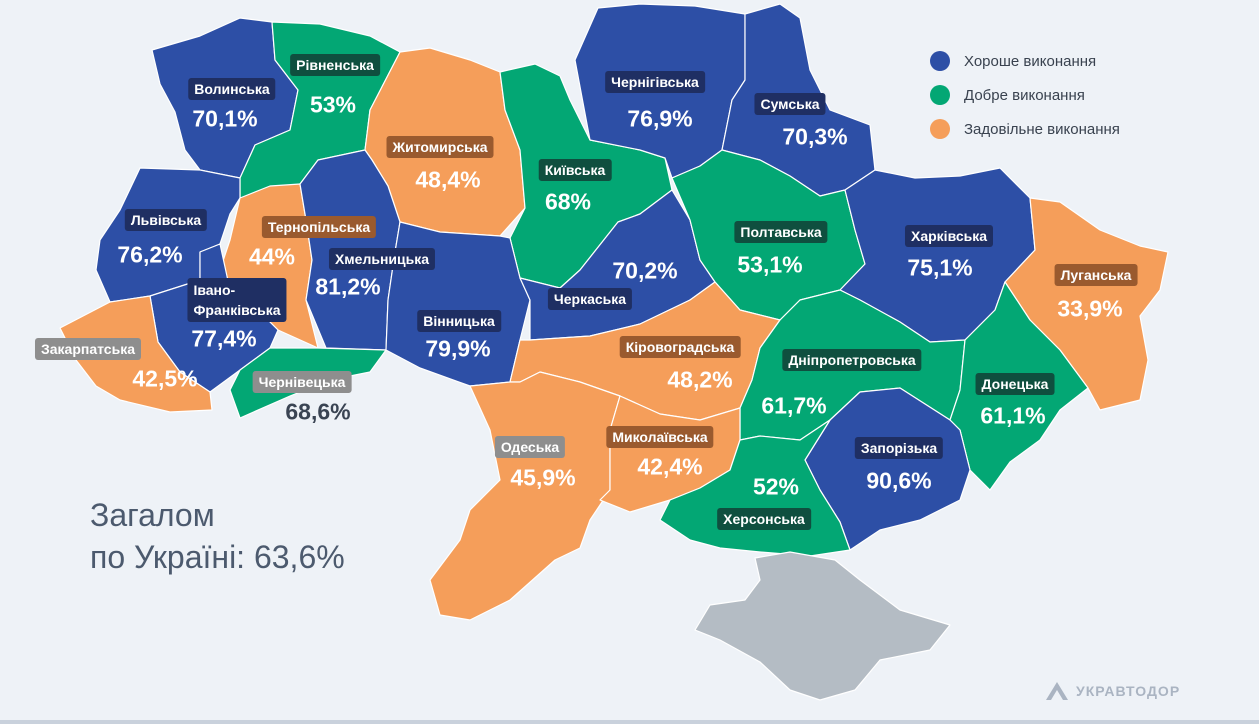 This screenshot has height=724, width=1259. I want to click on region-value-17: 48,2%, so click(700, 379).